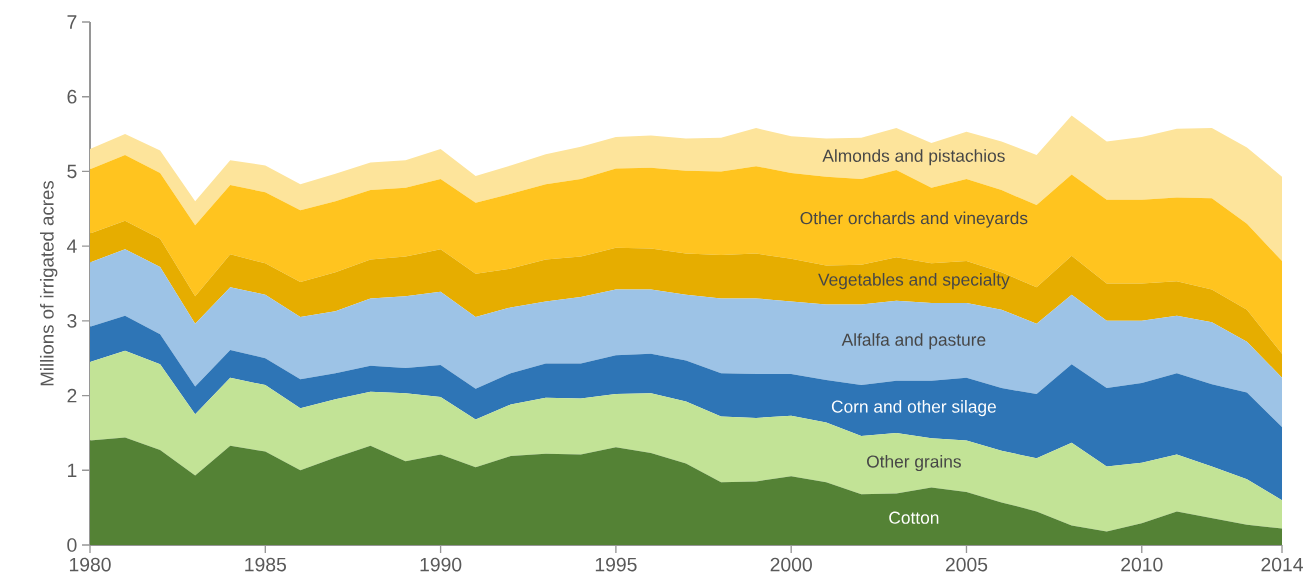 This screenshot has height=583, width=1309. What do you see at coordinates (72, 321) in the screenshot?
I see `y-tick-label: 3` at bounding box center [72, 321].